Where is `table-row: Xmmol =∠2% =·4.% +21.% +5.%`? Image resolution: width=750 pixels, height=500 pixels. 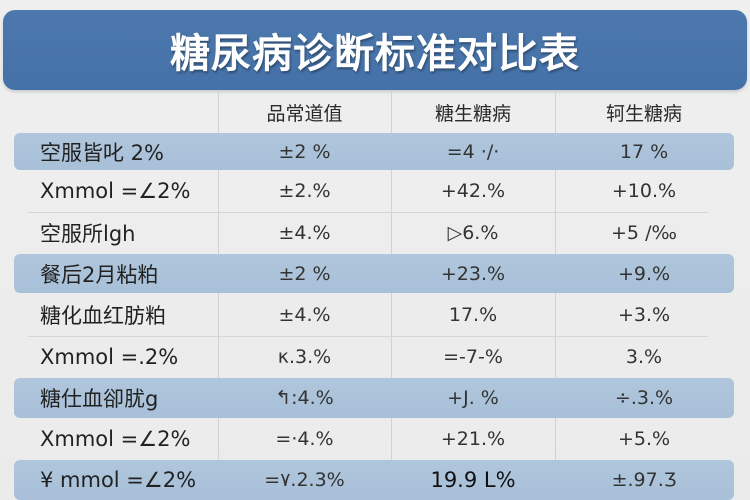 table-row: Xmmol =∠2% =·4.% +21.% +5.% is located at coordinates (375, 438).